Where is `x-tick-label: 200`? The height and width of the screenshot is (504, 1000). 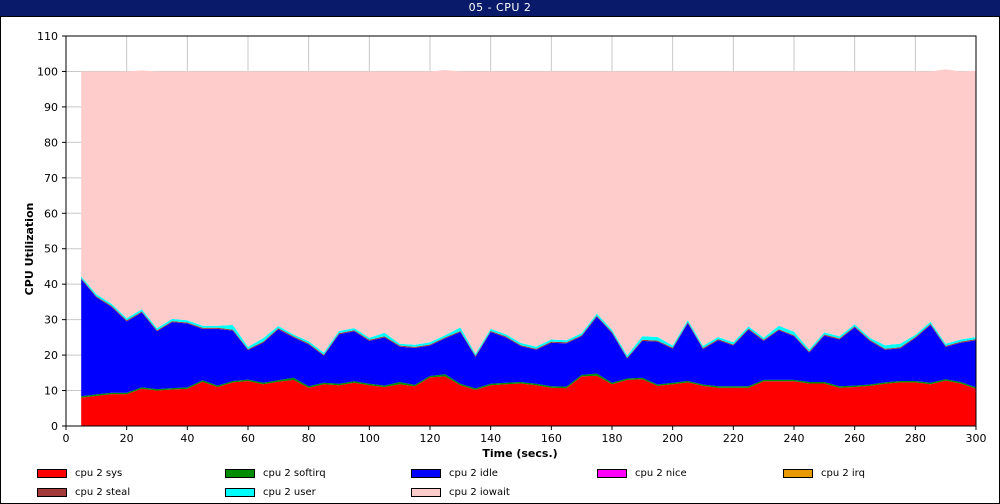
x-tick-label: 200 is located at coordinates (672, 438).